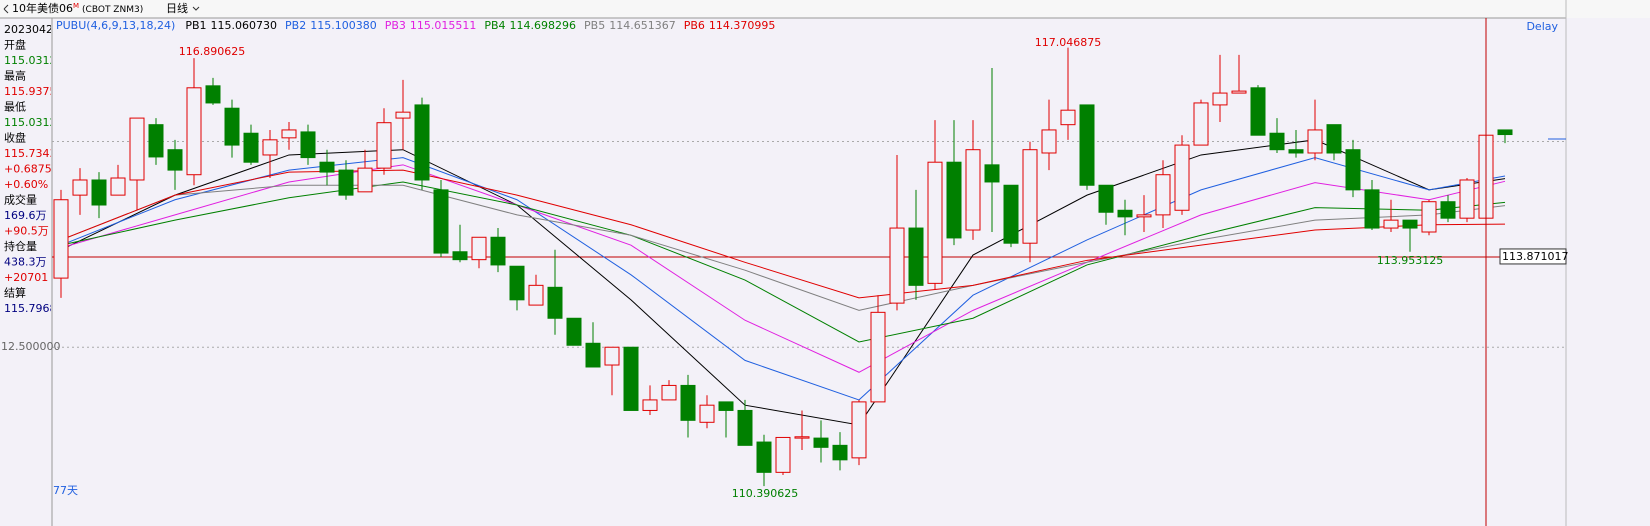  What do you see at coordinates (25, 215) in the screenshot?
I see `info-text: 169.6万` at bounding box center [25, 215].